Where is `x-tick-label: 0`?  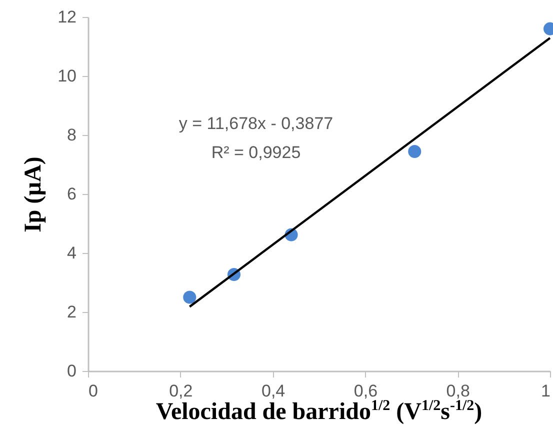
x-tick-label: 0 is located at coordinates (93, 391).